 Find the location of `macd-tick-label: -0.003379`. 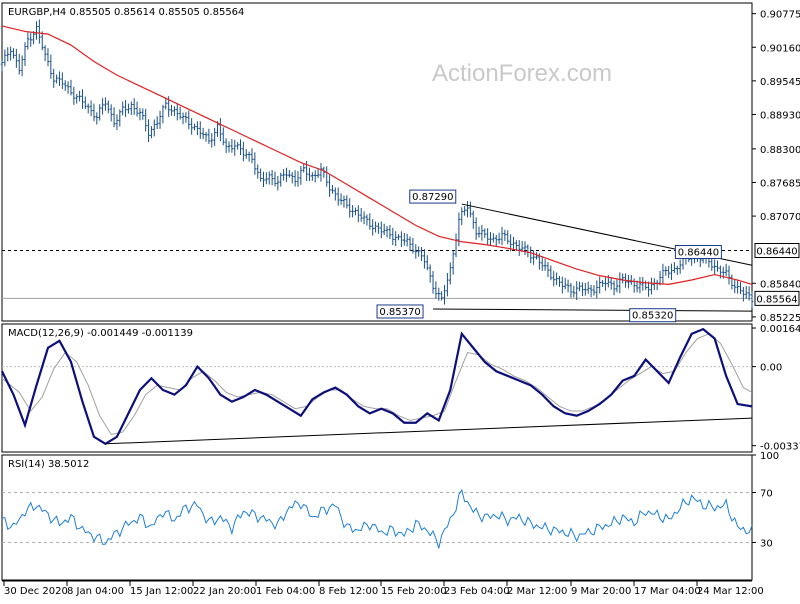

macd-tick-label: -0.003379 is located at coordinates (780, 447).